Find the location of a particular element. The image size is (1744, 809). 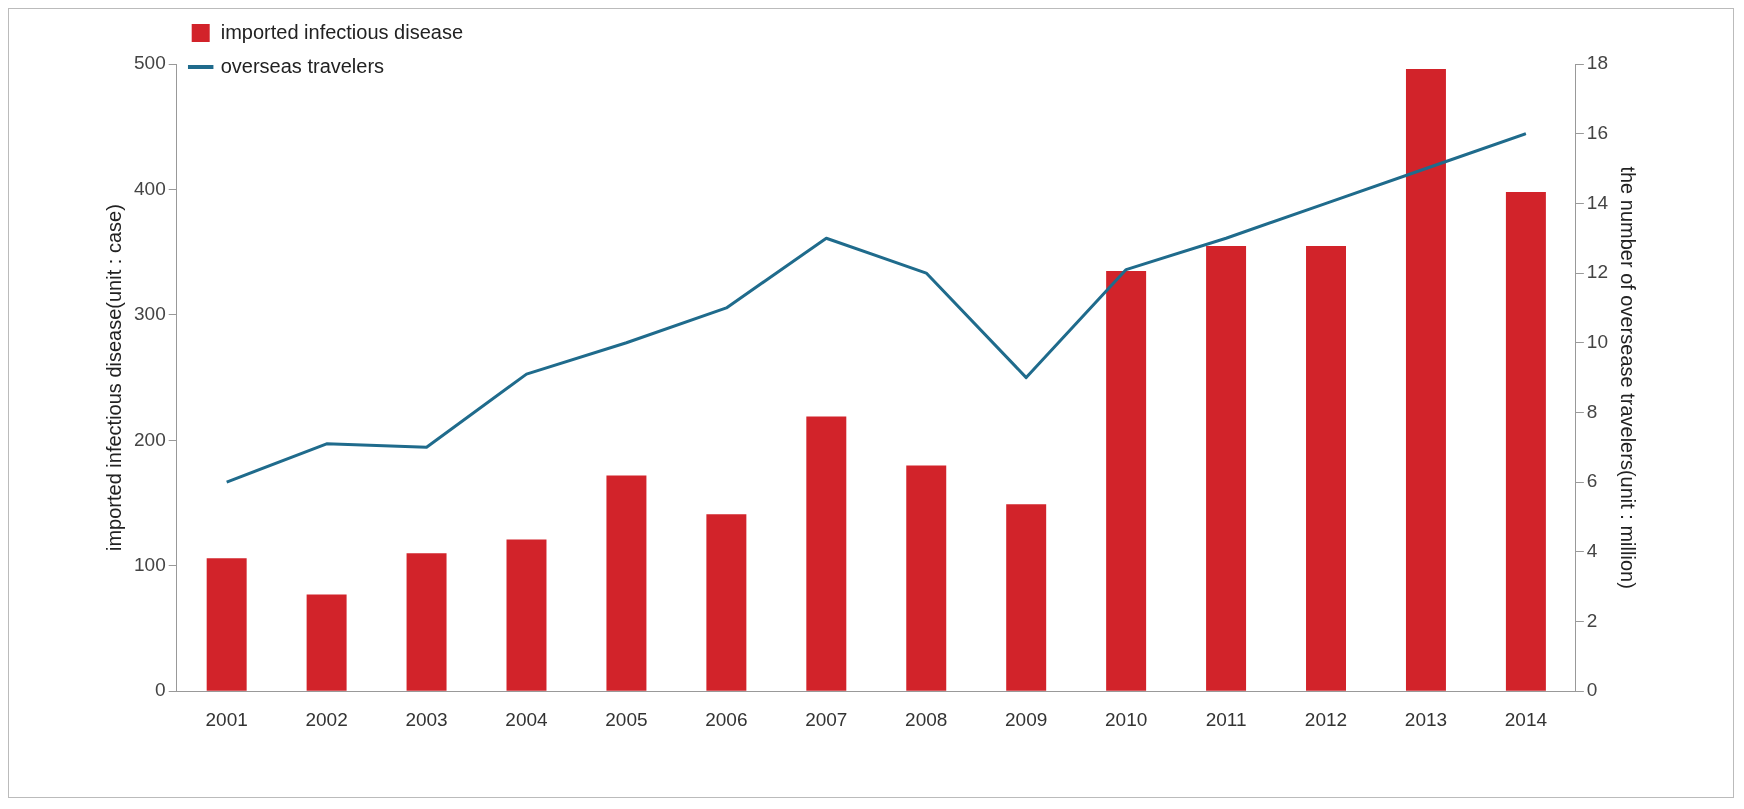

x-tick-label: 2009 is located at coordinates (1026, 719).